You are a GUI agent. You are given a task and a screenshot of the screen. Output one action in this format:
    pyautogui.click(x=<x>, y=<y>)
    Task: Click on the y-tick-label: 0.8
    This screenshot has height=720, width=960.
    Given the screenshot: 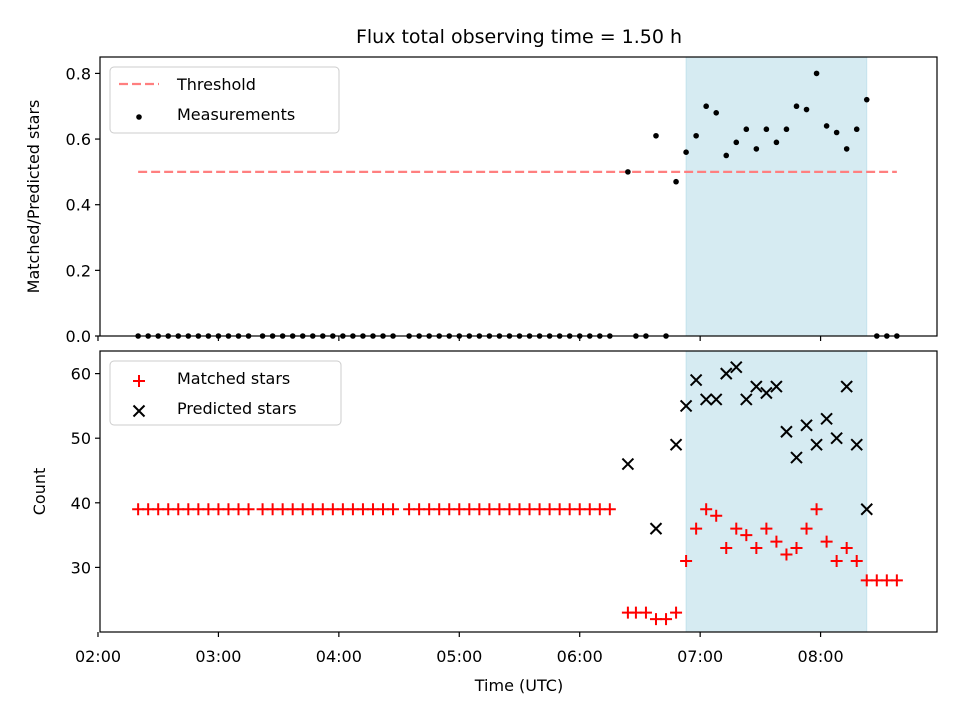 What is the action you would take?
    pyautogui.click(x=78, y=73)
    